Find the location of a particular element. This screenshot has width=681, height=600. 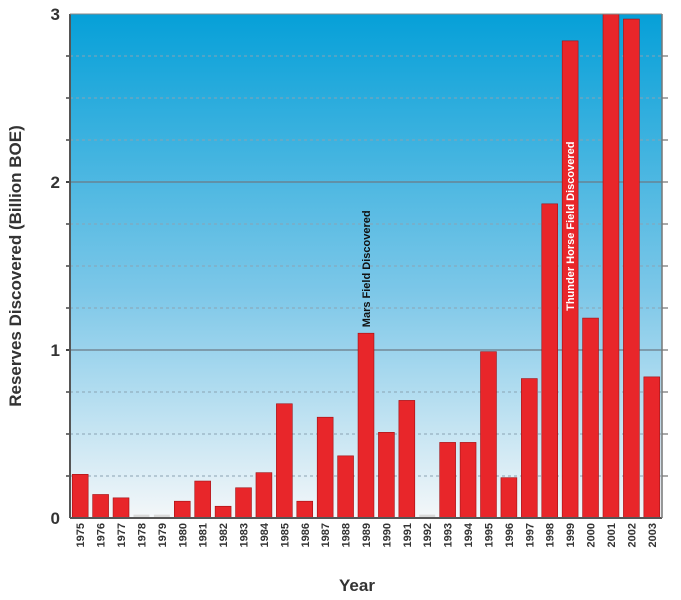

x-tick-label: 2001 is located at coordinates (612, 535).